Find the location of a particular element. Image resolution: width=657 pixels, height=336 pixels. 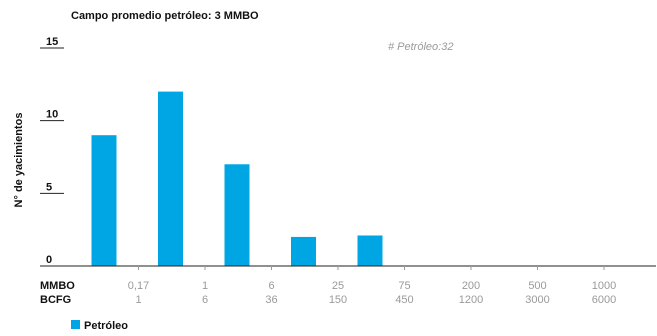

x-tick-label: 1200 is located at coordinates (471, 300).